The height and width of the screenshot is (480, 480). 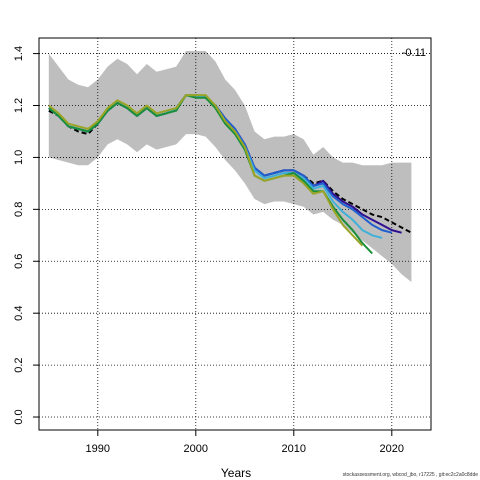 What do you see at coordinates (19, 313) in the screenshot?
I see `y-tick-label: 0.4` at bounding box center [19, 313].